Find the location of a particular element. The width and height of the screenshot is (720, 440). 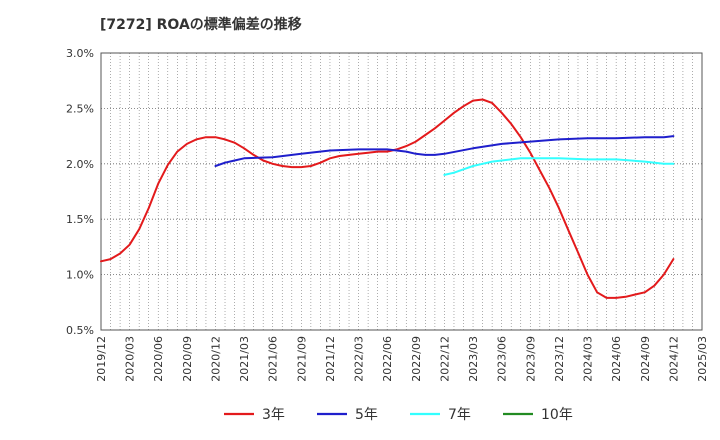

x-tick-label: 2020/03 is located at coordinates (130, 359).